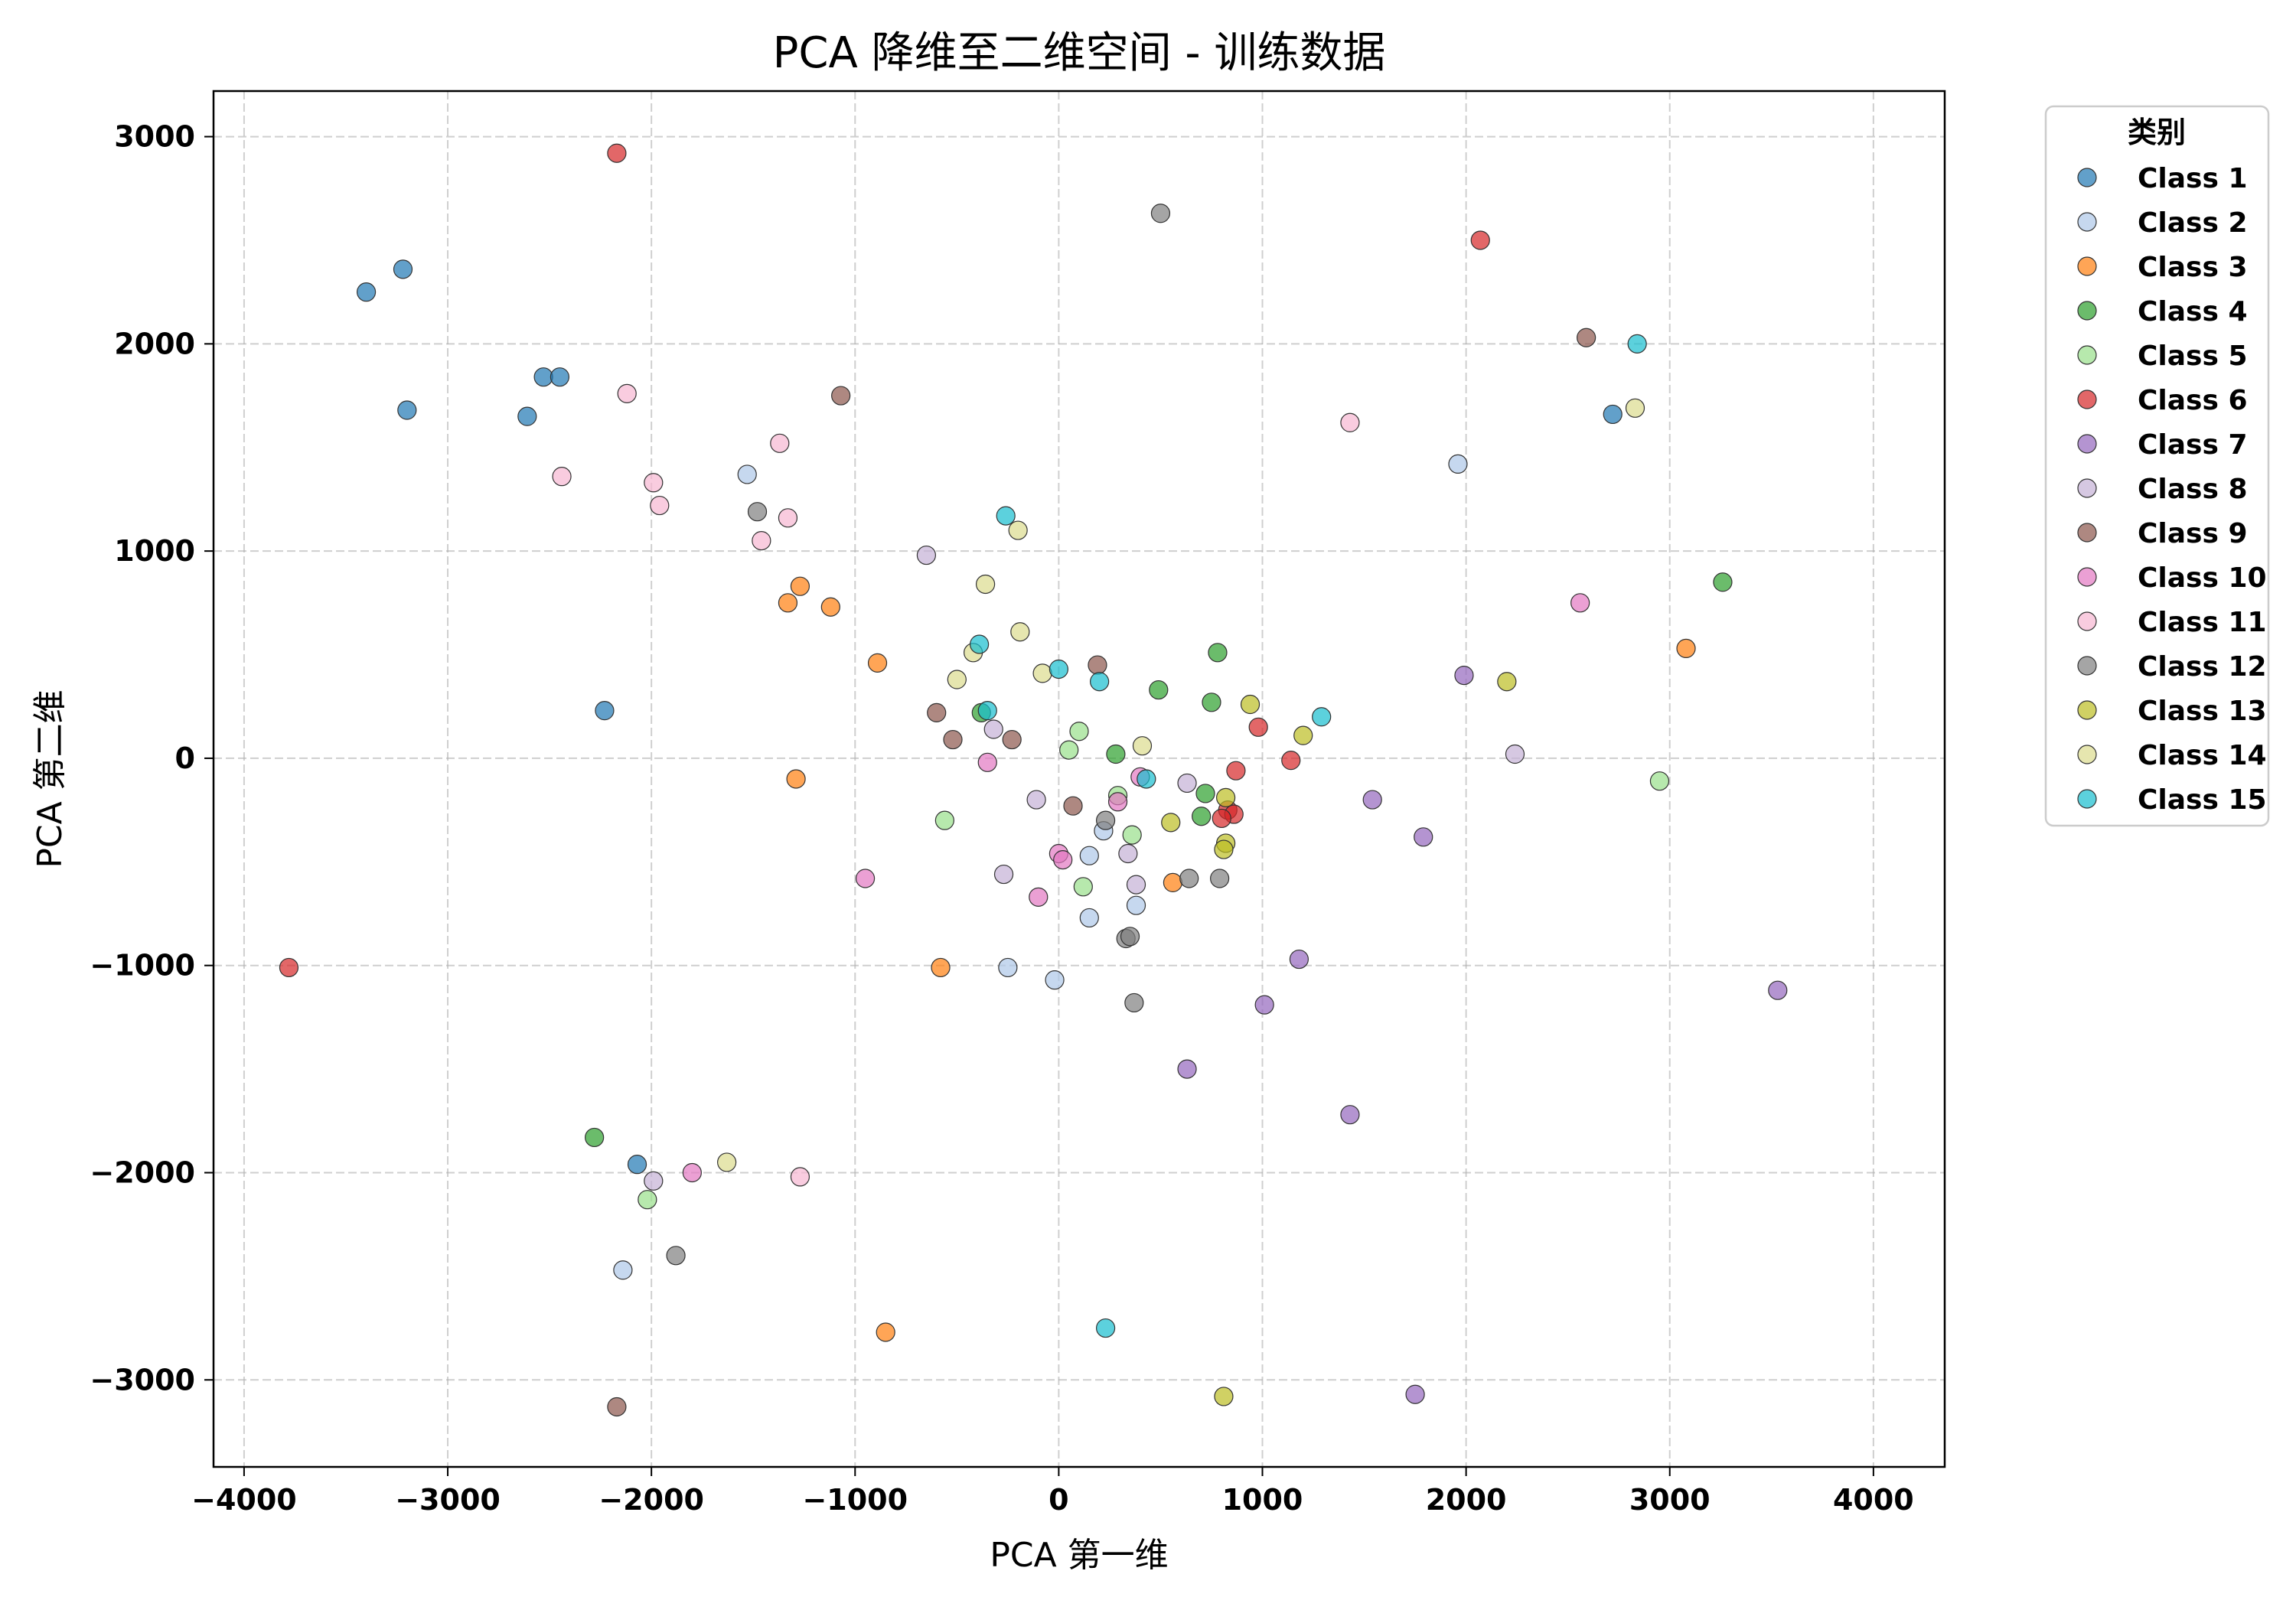  Describe the element at coordinates (2202, 578) in the screenshot. I see `legend-label: Class 10` at that location.